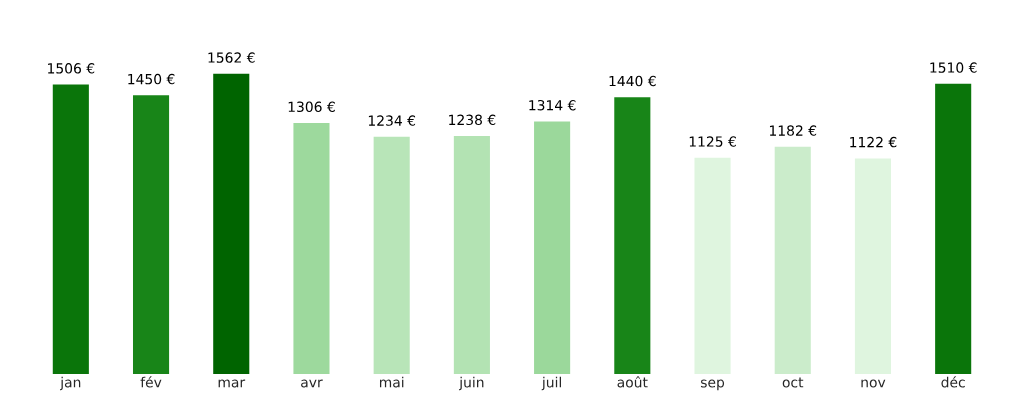  Describe the element at coordinates (632, 81) in the screenshot. I see `data-label: 1440 €` at that location.